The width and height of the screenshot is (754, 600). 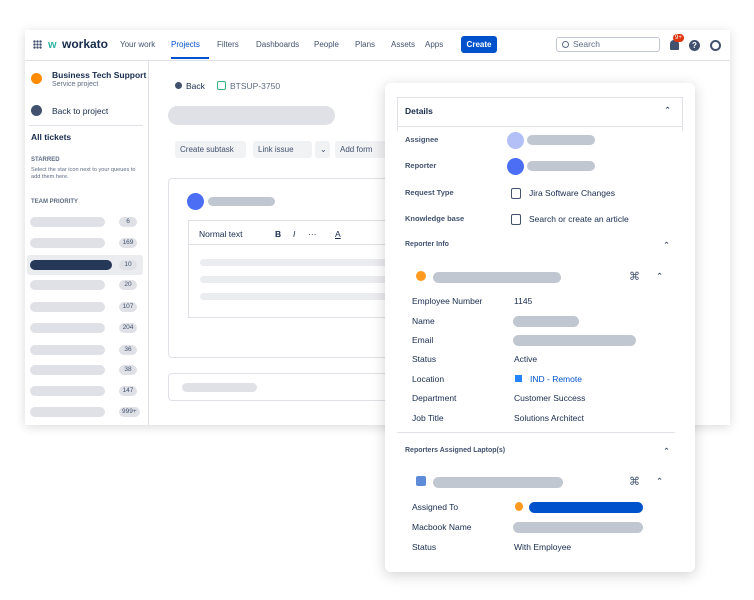 What do you see at coordinates (428, 379) in the screenshot?
I see `field-label: Location` at bounding box center [428, 379].